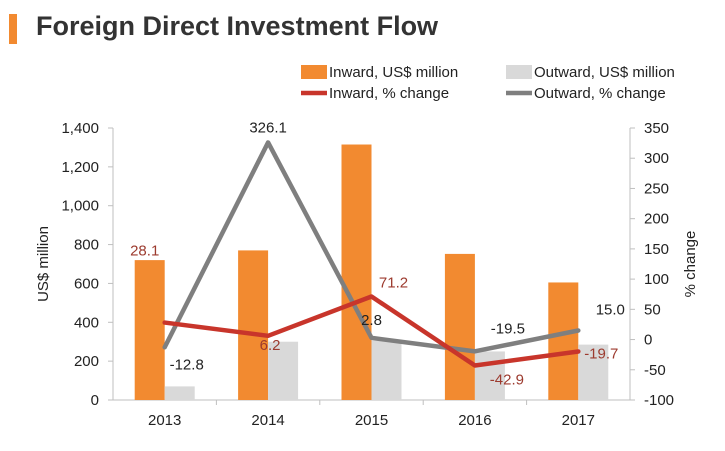 This screenshot has width=725, height=451. I want to click on y-tick-label: 200, so click(86, 361).